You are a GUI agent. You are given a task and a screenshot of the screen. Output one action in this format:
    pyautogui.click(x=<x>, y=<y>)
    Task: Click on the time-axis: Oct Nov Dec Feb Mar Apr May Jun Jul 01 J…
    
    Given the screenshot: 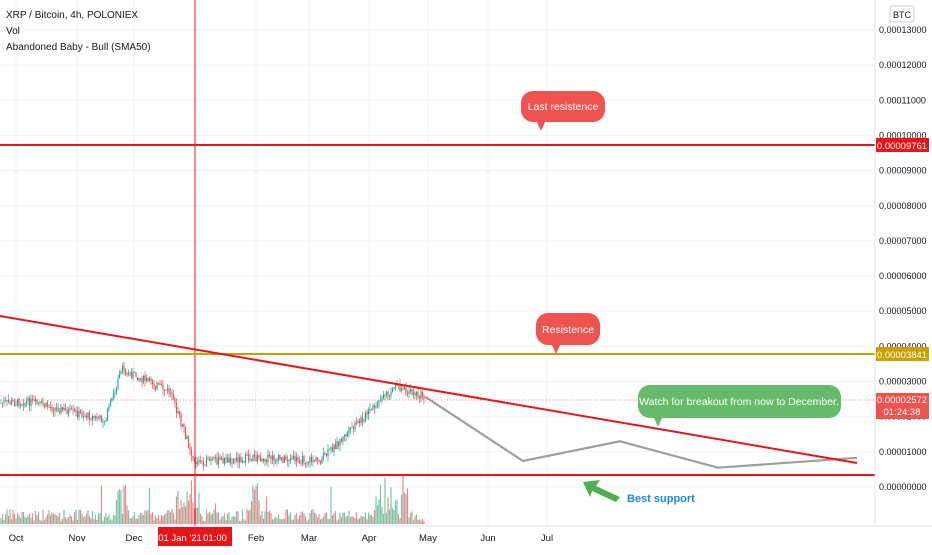 What is the action you would take?
    pyautogui.click(x=466, y=535)
    